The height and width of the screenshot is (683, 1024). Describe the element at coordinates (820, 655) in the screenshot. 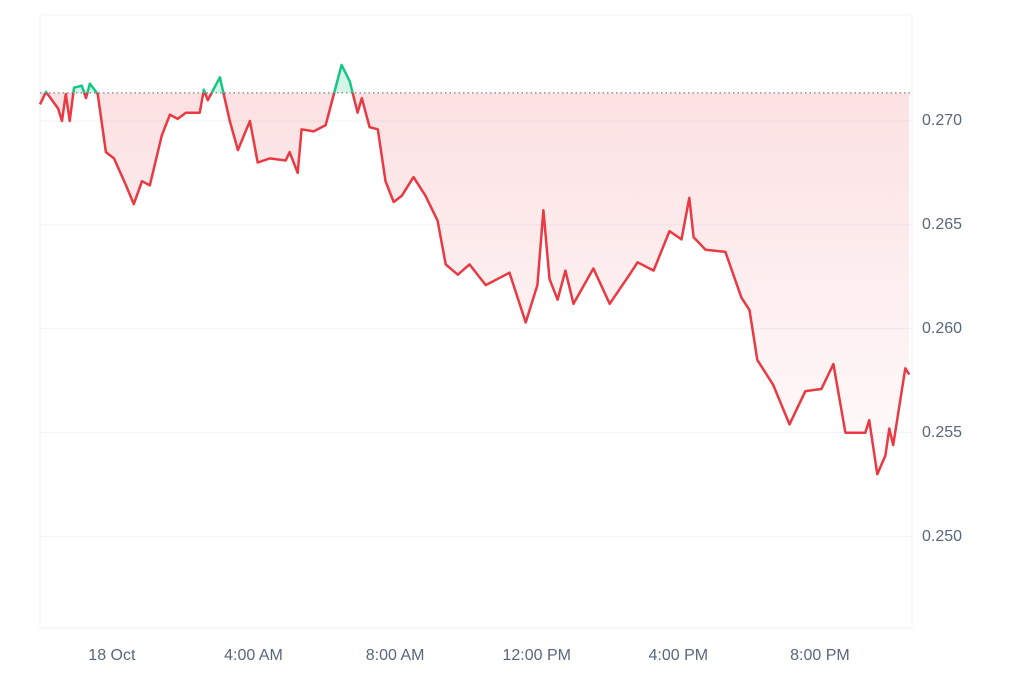

I see `x-tick-label: 8:00 PM` at that location.